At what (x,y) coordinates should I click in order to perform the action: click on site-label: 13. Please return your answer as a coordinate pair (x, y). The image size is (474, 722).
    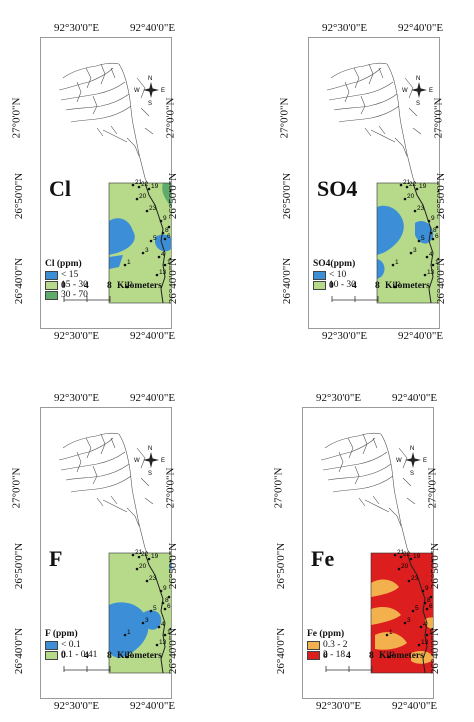
    Looking at the image, I should click on (163, 642).